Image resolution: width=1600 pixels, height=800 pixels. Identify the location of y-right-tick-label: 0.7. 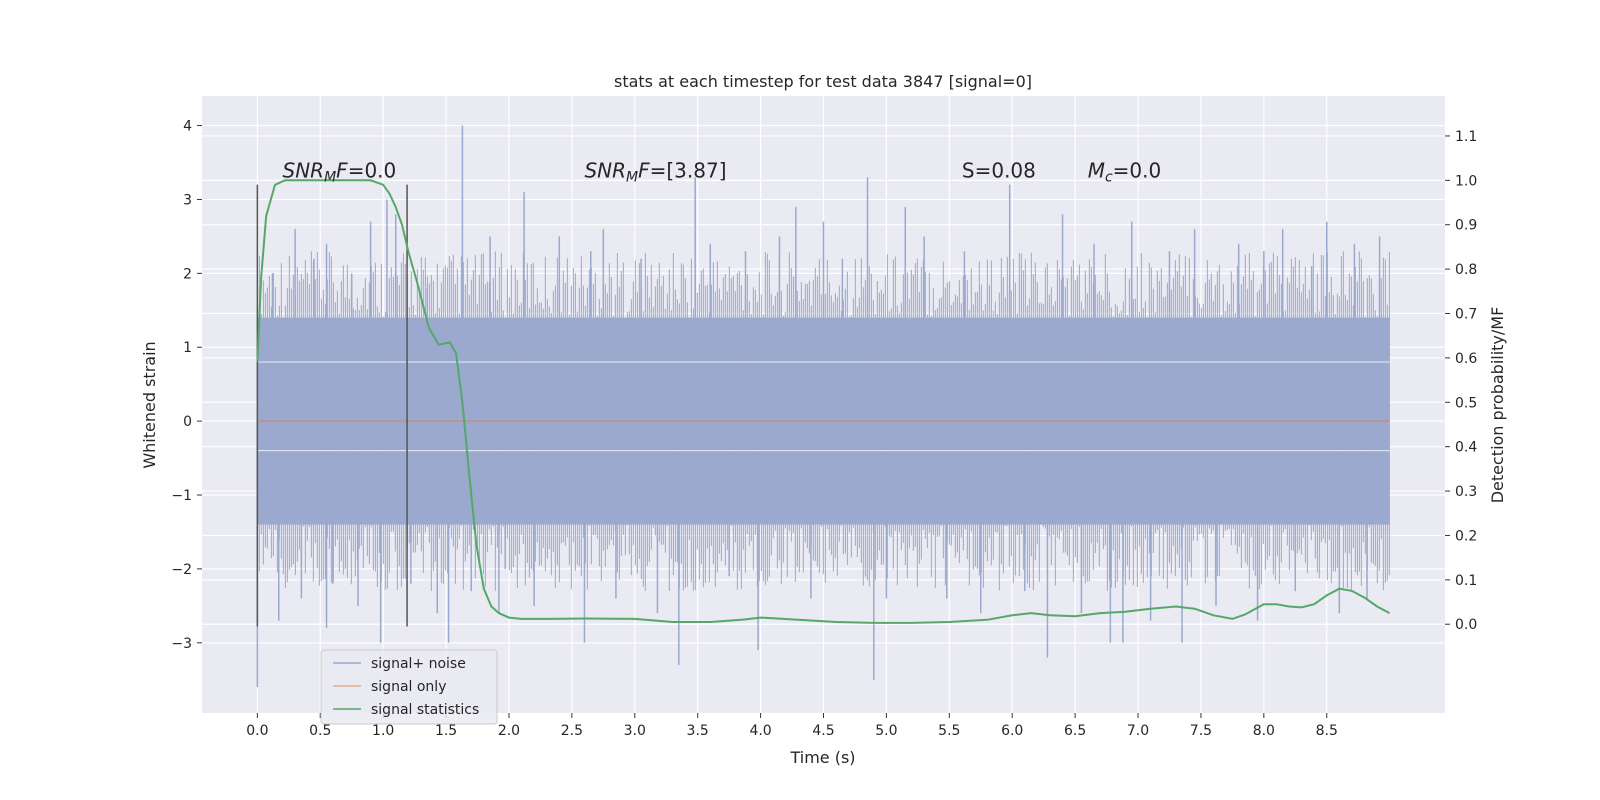
(1466, 315).